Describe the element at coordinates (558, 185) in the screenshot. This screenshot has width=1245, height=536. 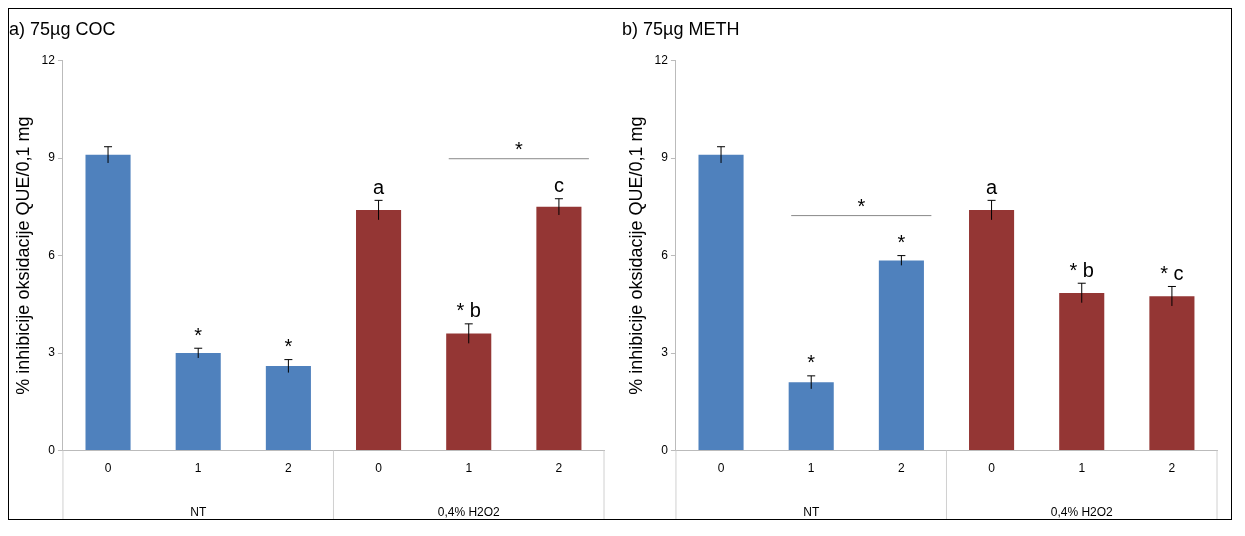
I see `data-label: c` at that location.